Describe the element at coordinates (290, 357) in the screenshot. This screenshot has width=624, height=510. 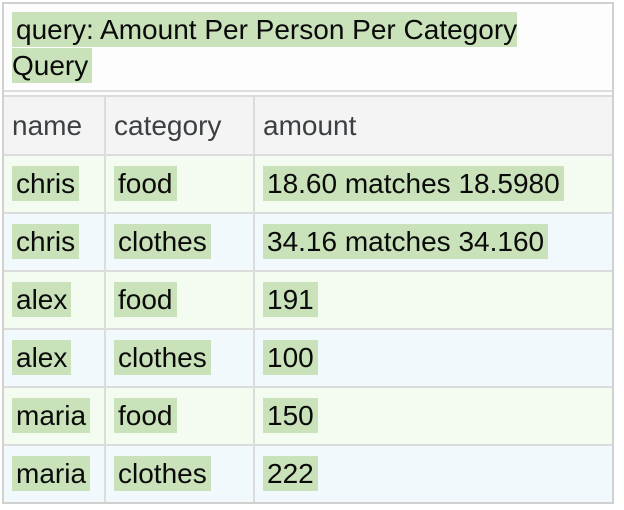
I see `pass-highlight: 100` at that location.